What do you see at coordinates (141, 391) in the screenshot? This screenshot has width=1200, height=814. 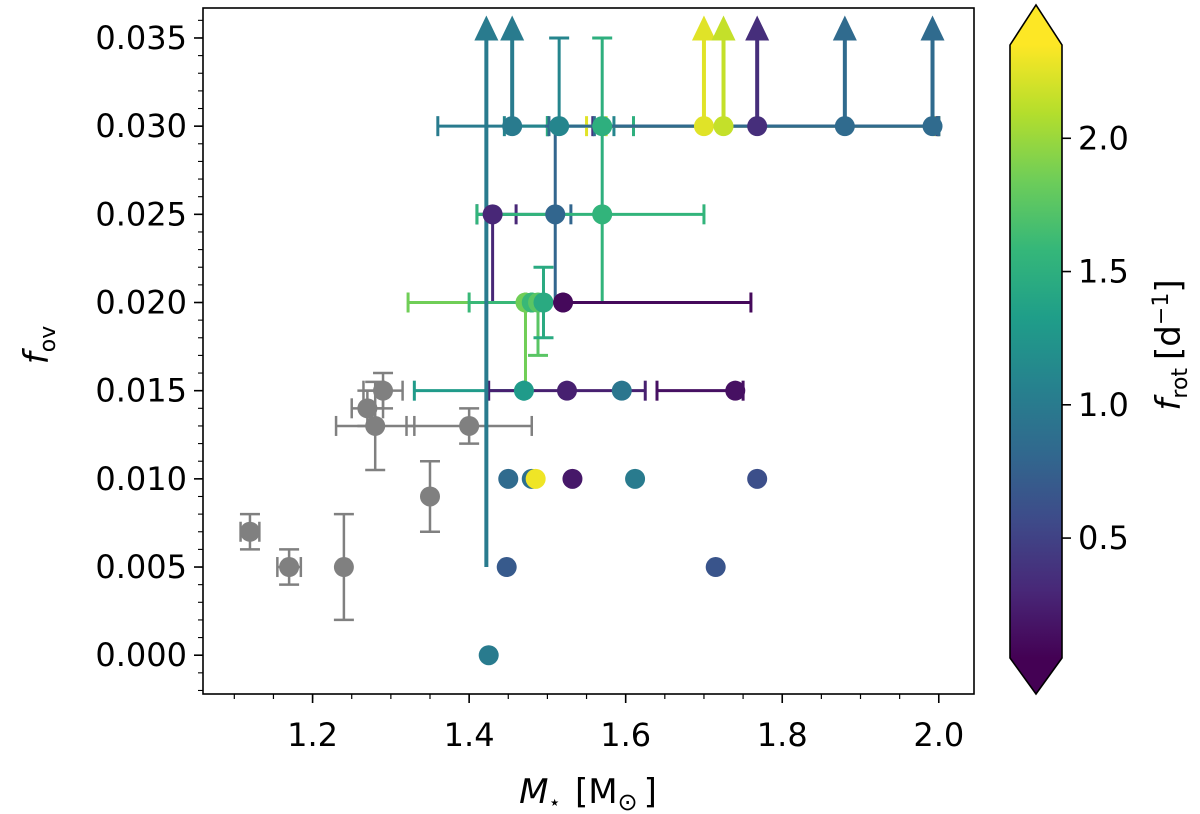 I see `y-tick-label: 0.015` at bounding box center [141, 391].